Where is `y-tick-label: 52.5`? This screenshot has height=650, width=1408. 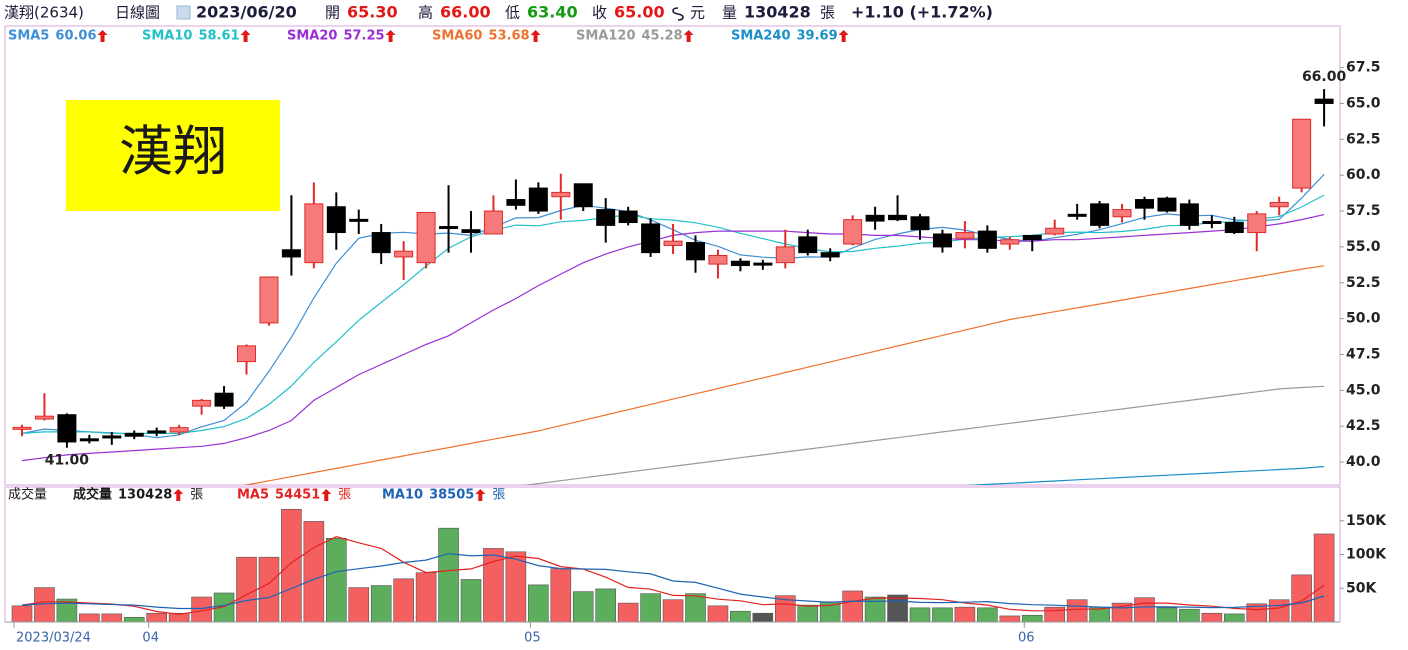
y-tick-label: 52.5 is located at coordinates (1363, 283).